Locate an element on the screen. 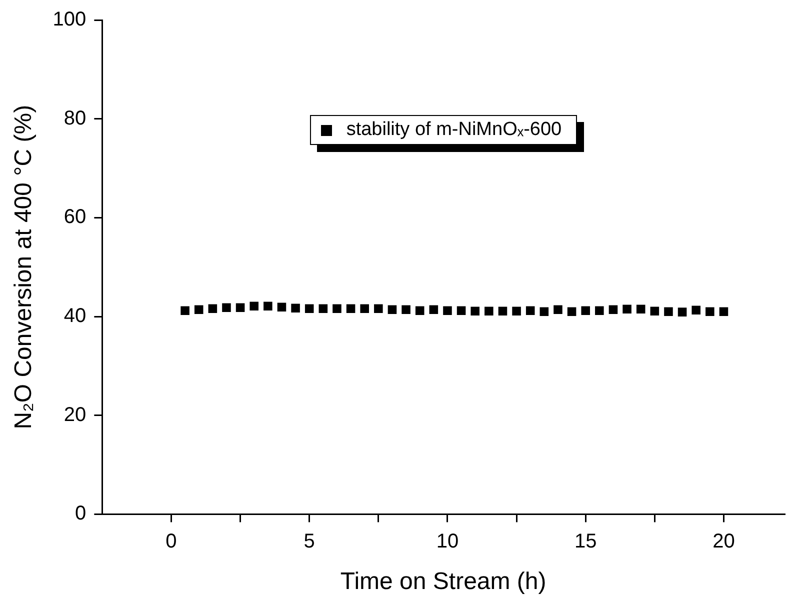 Image resolution: width=791 pixels, height=607 pixels. y-tick-label: 0 is located at coordinates (80, 513).